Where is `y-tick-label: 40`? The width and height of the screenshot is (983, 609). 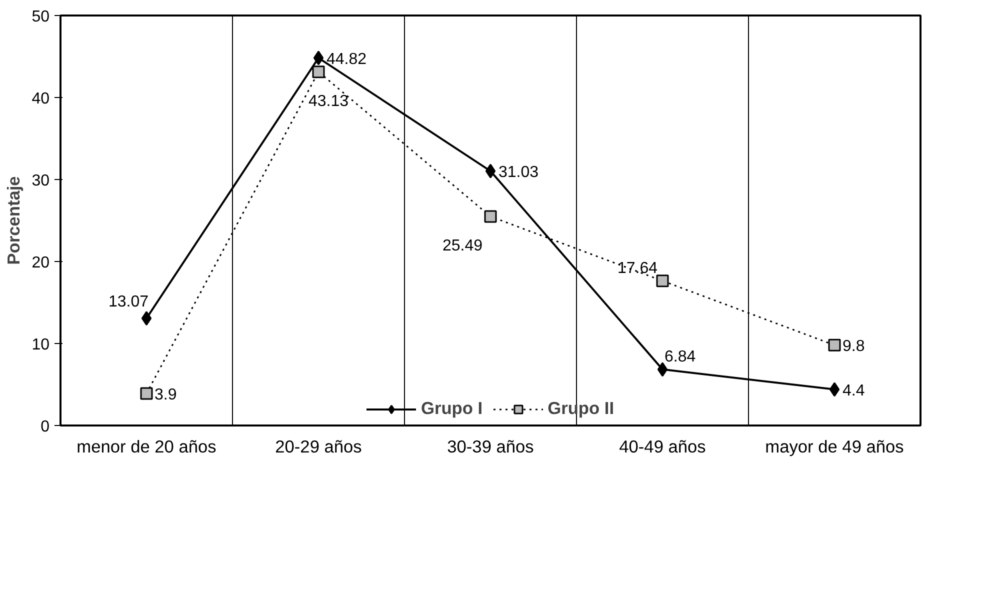
y-tick-label: 40 is located at coordinates (41, 99).